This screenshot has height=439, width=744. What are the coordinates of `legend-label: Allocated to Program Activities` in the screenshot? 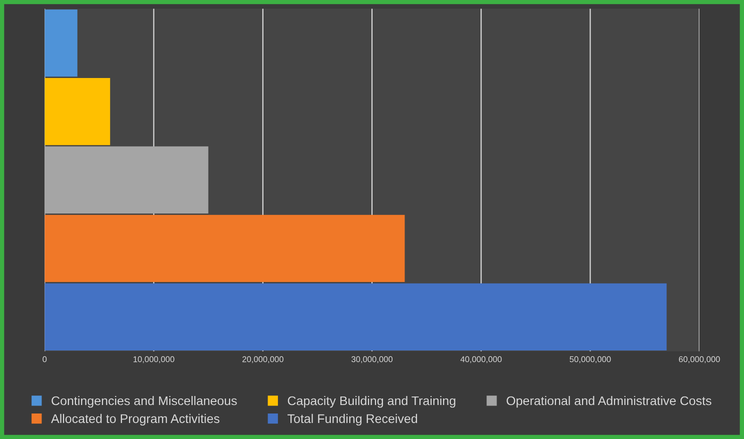 It's located at (135, 420).